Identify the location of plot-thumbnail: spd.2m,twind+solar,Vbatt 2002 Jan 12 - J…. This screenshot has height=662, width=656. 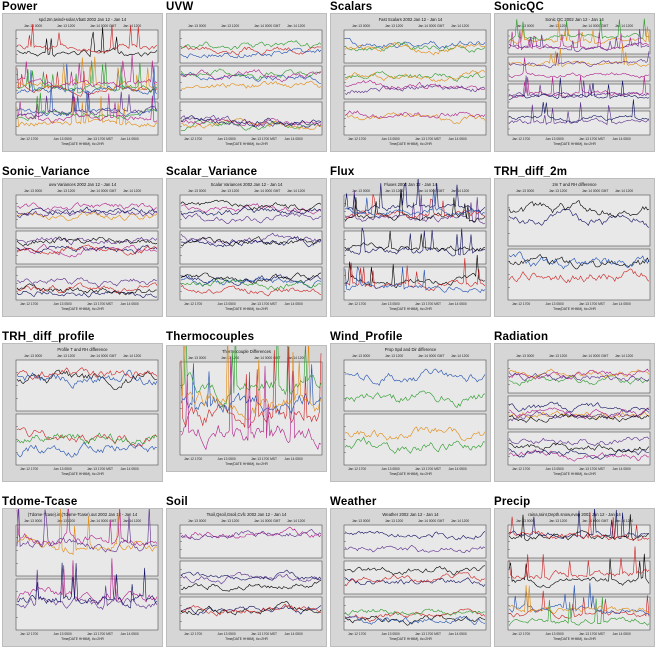
(82, 82).